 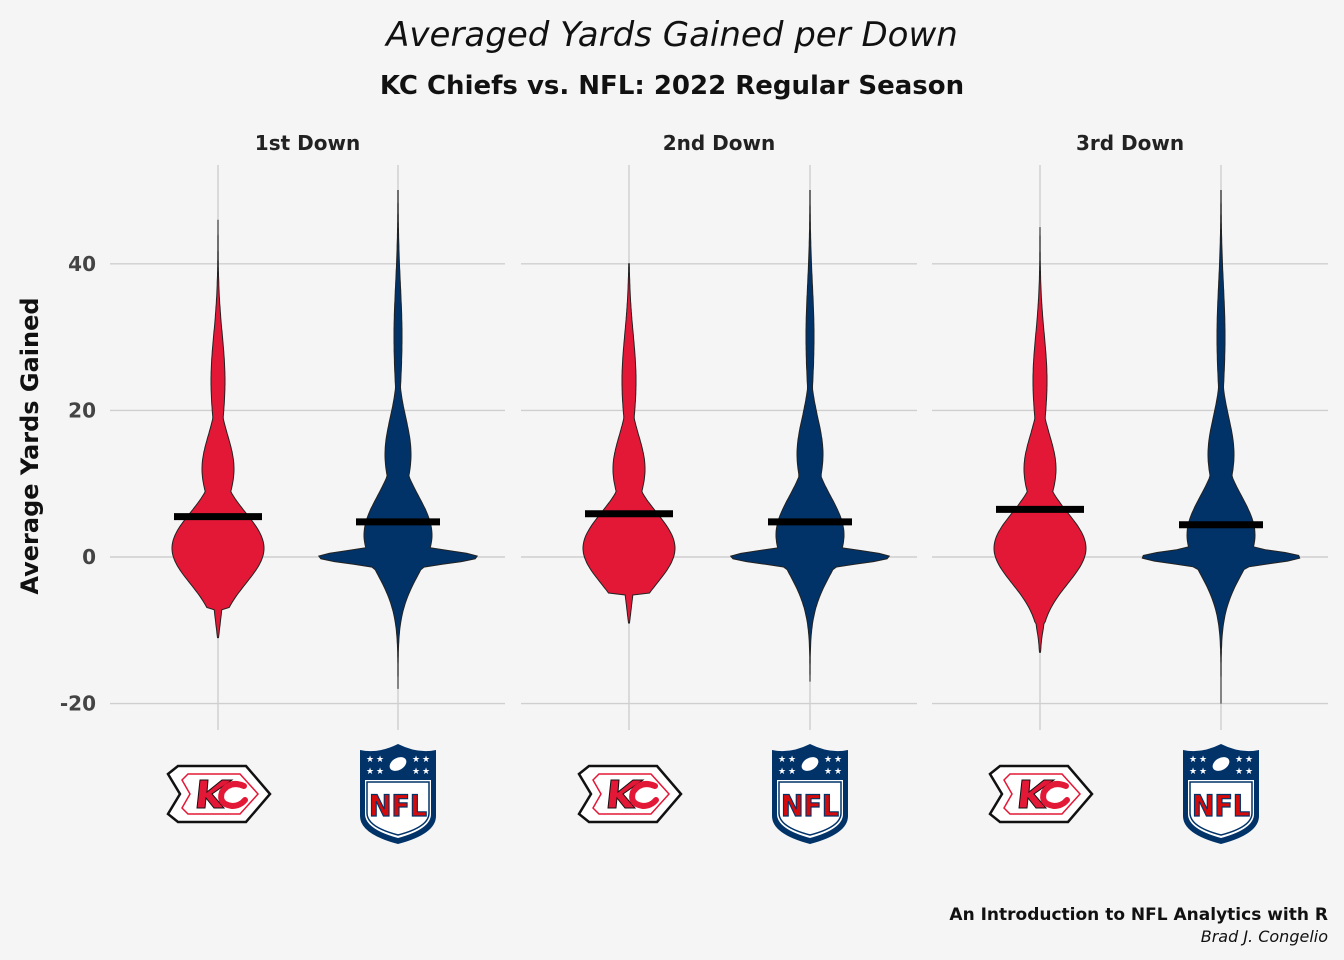 I want to click on y-axis-label: Average Yards Gained, so click(x=30, y=445).